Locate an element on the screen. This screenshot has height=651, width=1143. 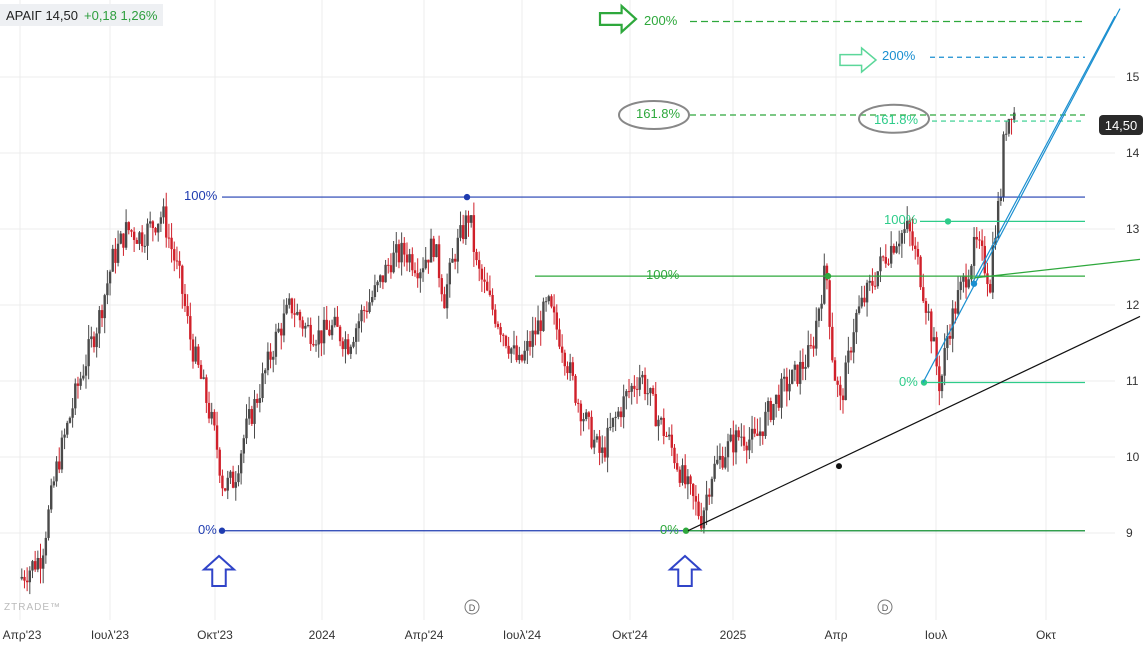
dividend-marker-label: D is located at coordinates (885, 608).